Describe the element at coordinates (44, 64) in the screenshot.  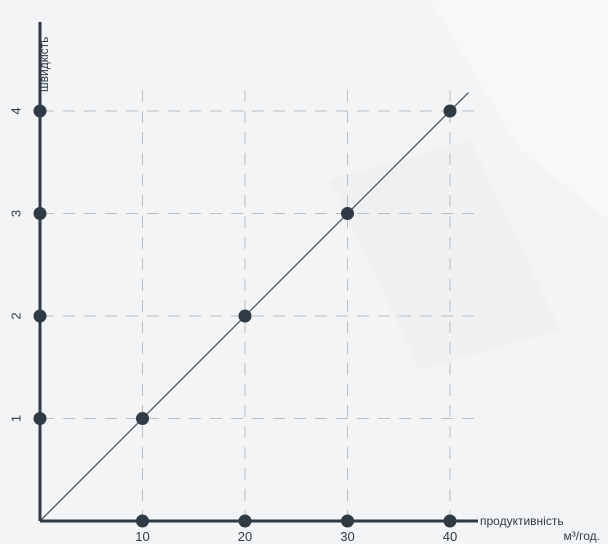
I see `y-axis-title: швидкість` at that location.